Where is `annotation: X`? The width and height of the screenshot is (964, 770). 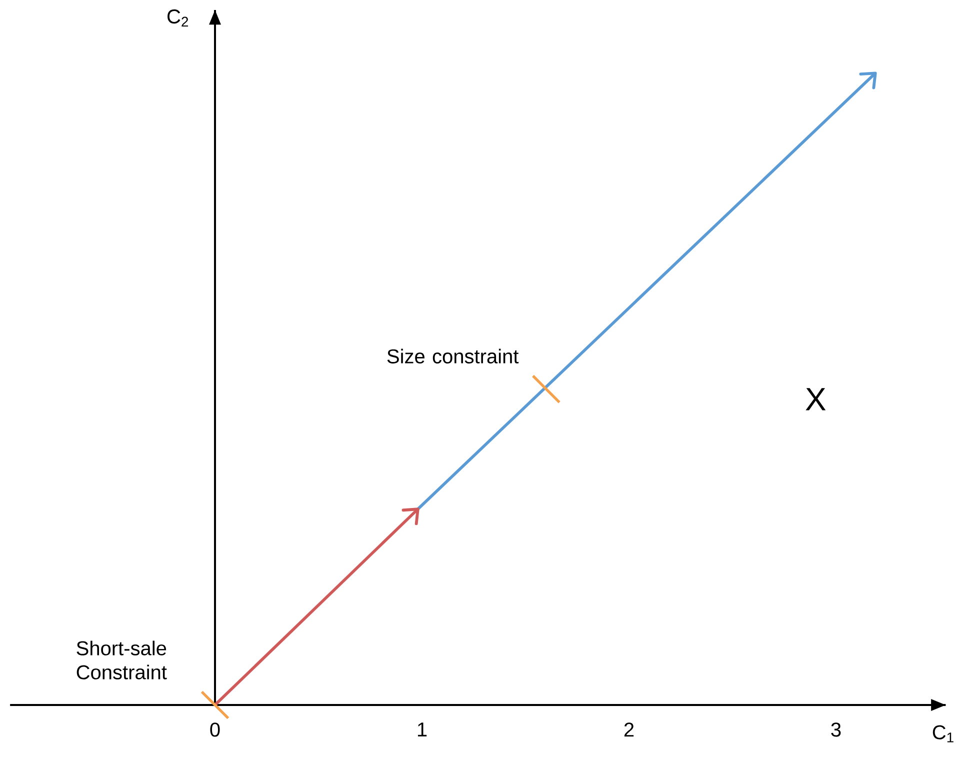 annotation: X is located at coordinates (816, 399).